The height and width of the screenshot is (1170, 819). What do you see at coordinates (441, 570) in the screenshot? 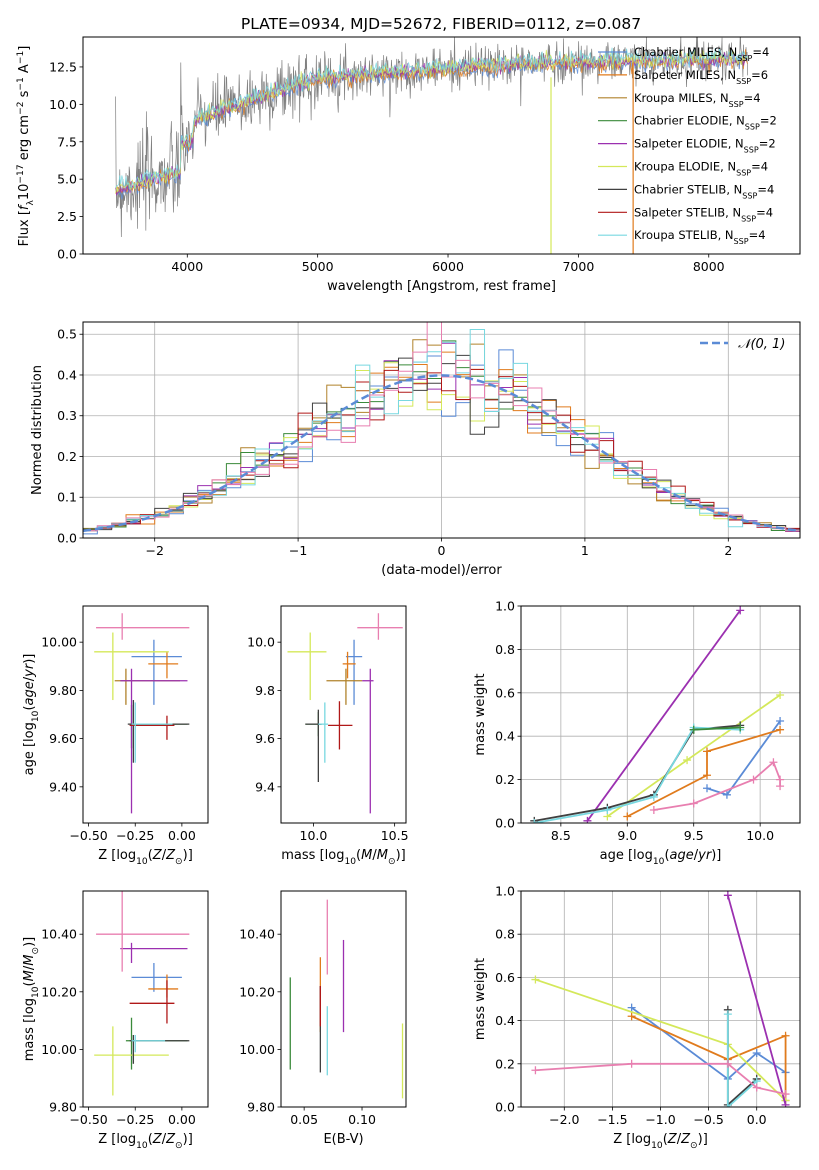
I see `x-axis-label: (data-model)/error` at bounding box center [441, 570].